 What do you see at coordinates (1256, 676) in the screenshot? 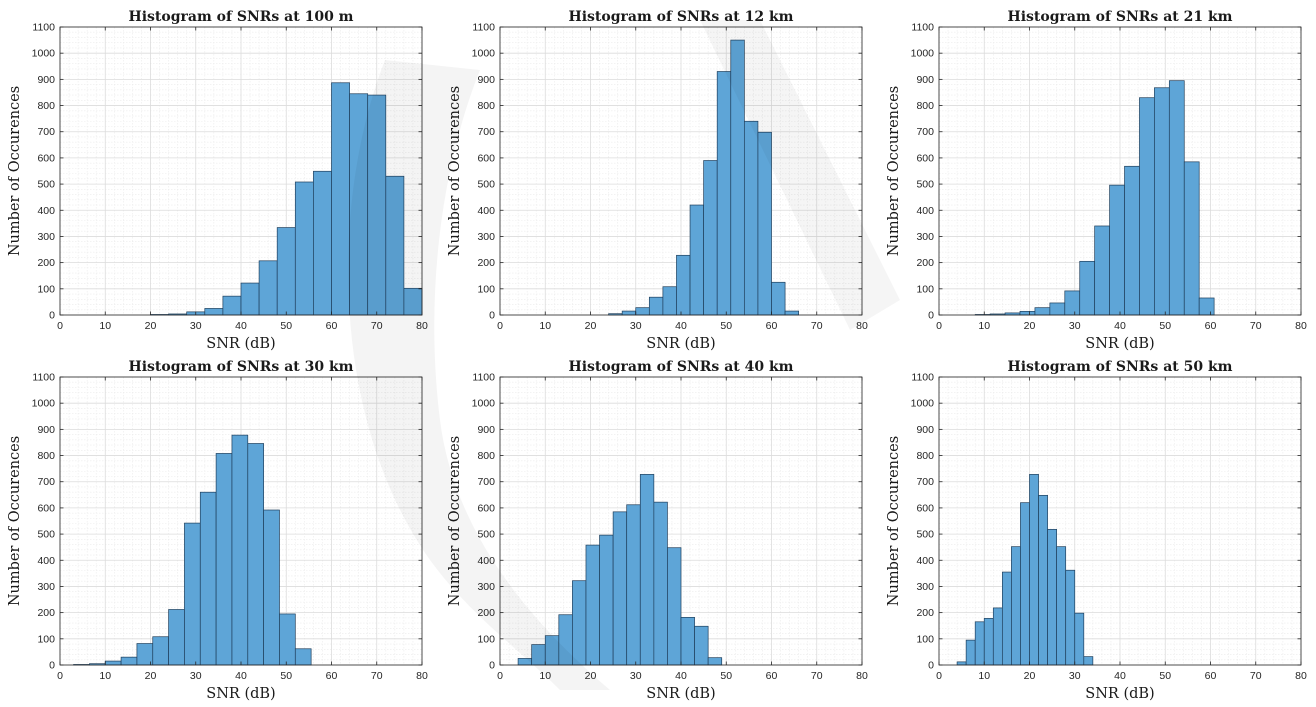
I see `x-tick-label: 70` at bounding box center [1256, 676].